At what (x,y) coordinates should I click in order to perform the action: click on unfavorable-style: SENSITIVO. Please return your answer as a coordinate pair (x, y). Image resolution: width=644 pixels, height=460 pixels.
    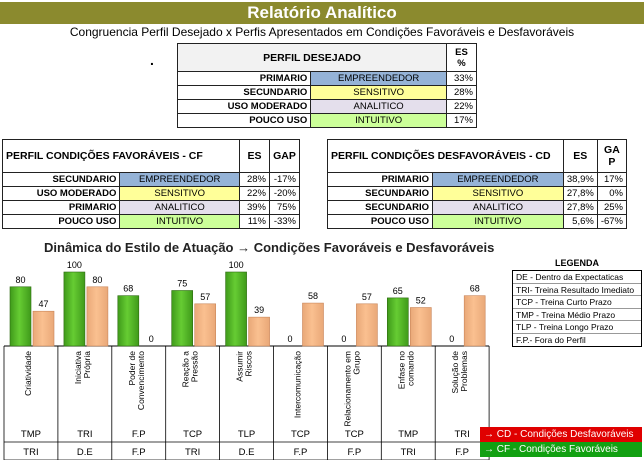
    Looking at the image, I should click on (497, 193).